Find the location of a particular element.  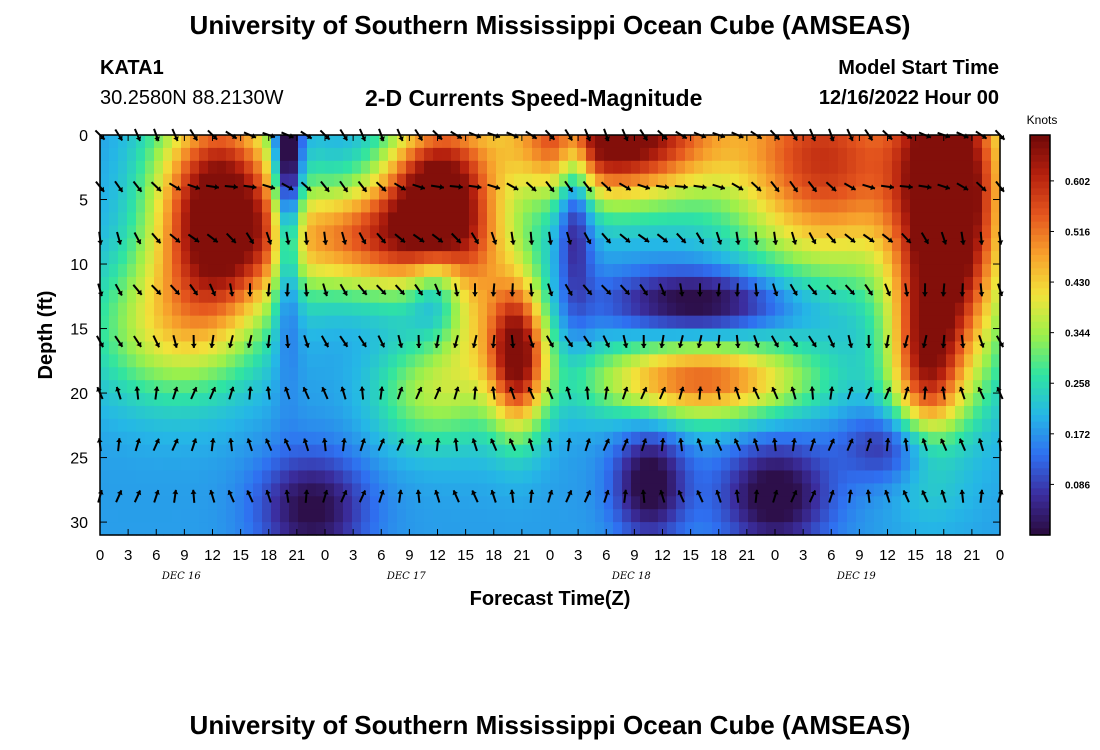

x-tick-label: 3 is located at coordinates (128, 555).